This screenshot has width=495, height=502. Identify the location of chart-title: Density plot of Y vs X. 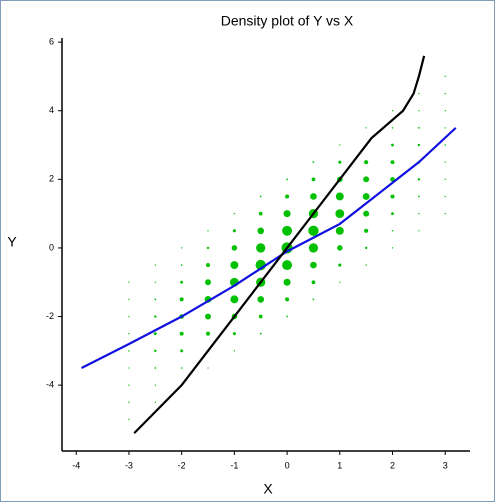
(287, 21).